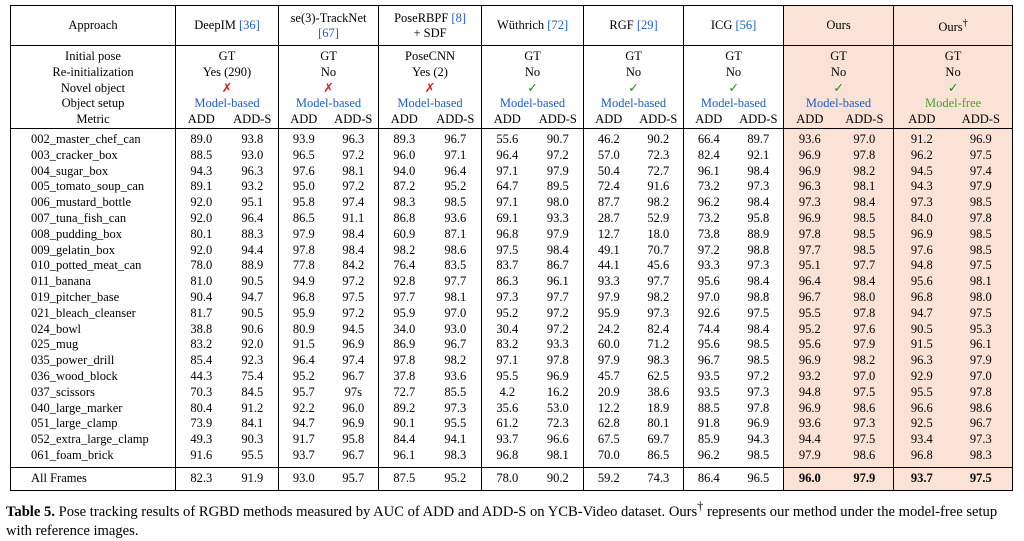 Image resolution: width=1024 pixels, height=541 pixels. Describe the element at coordinates (921, 424) in the screenshot. I see `score-cell: 92.5` at that location.